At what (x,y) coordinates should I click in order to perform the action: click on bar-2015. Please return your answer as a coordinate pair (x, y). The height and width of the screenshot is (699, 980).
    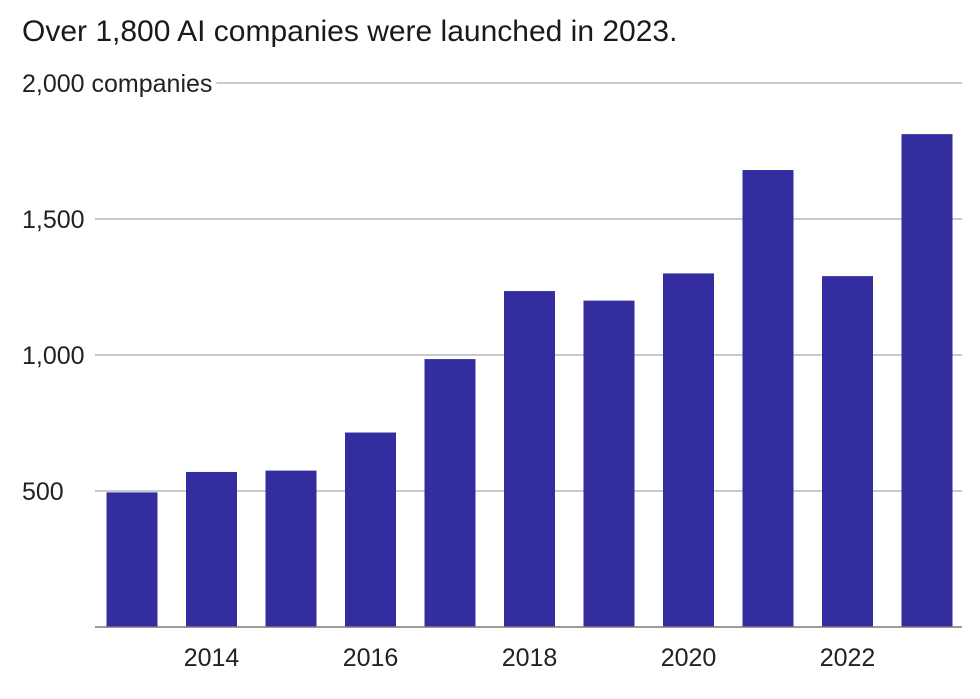
    Looking at the image, I should click on (291, 548).